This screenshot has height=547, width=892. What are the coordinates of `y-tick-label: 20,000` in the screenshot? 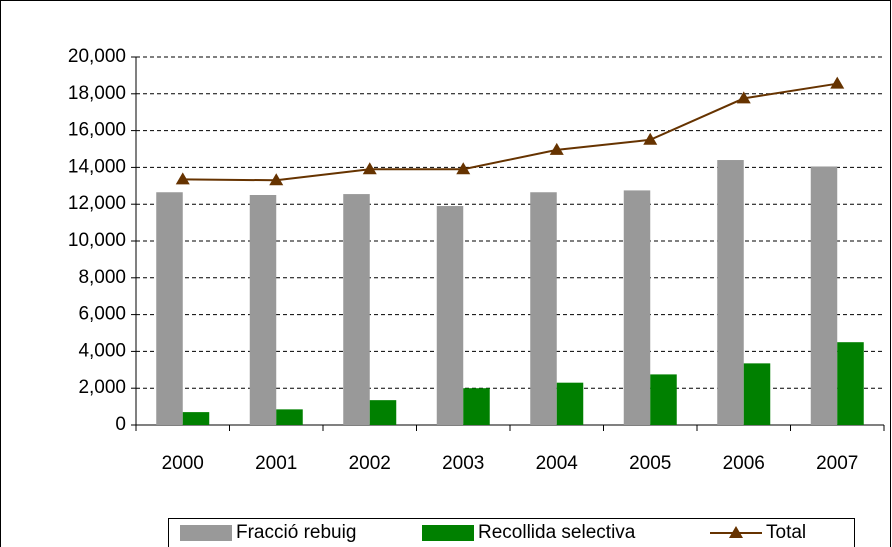 It's located at (97, 56).